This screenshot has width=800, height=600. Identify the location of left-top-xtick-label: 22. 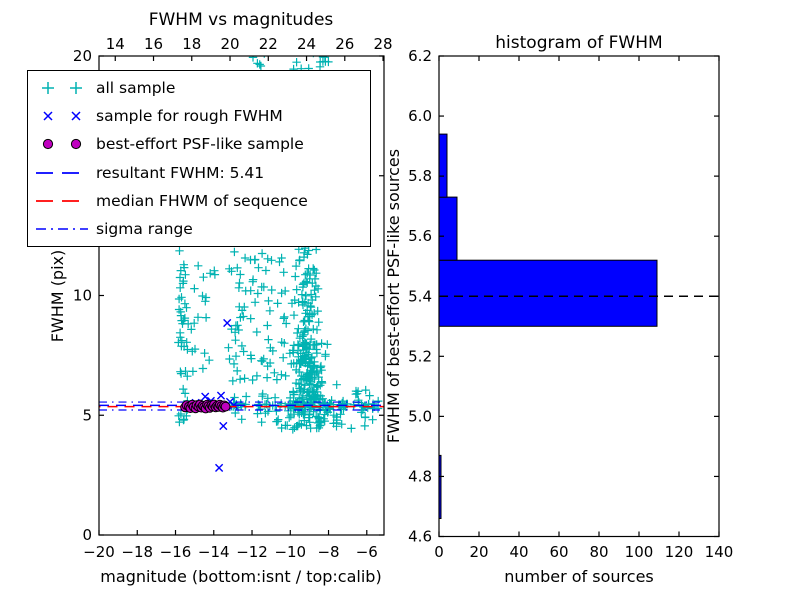
(268, 44).